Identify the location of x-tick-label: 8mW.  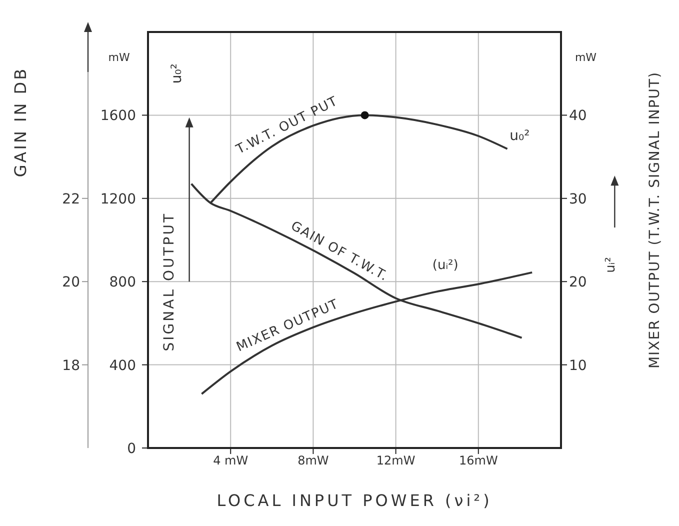
(313, 461).